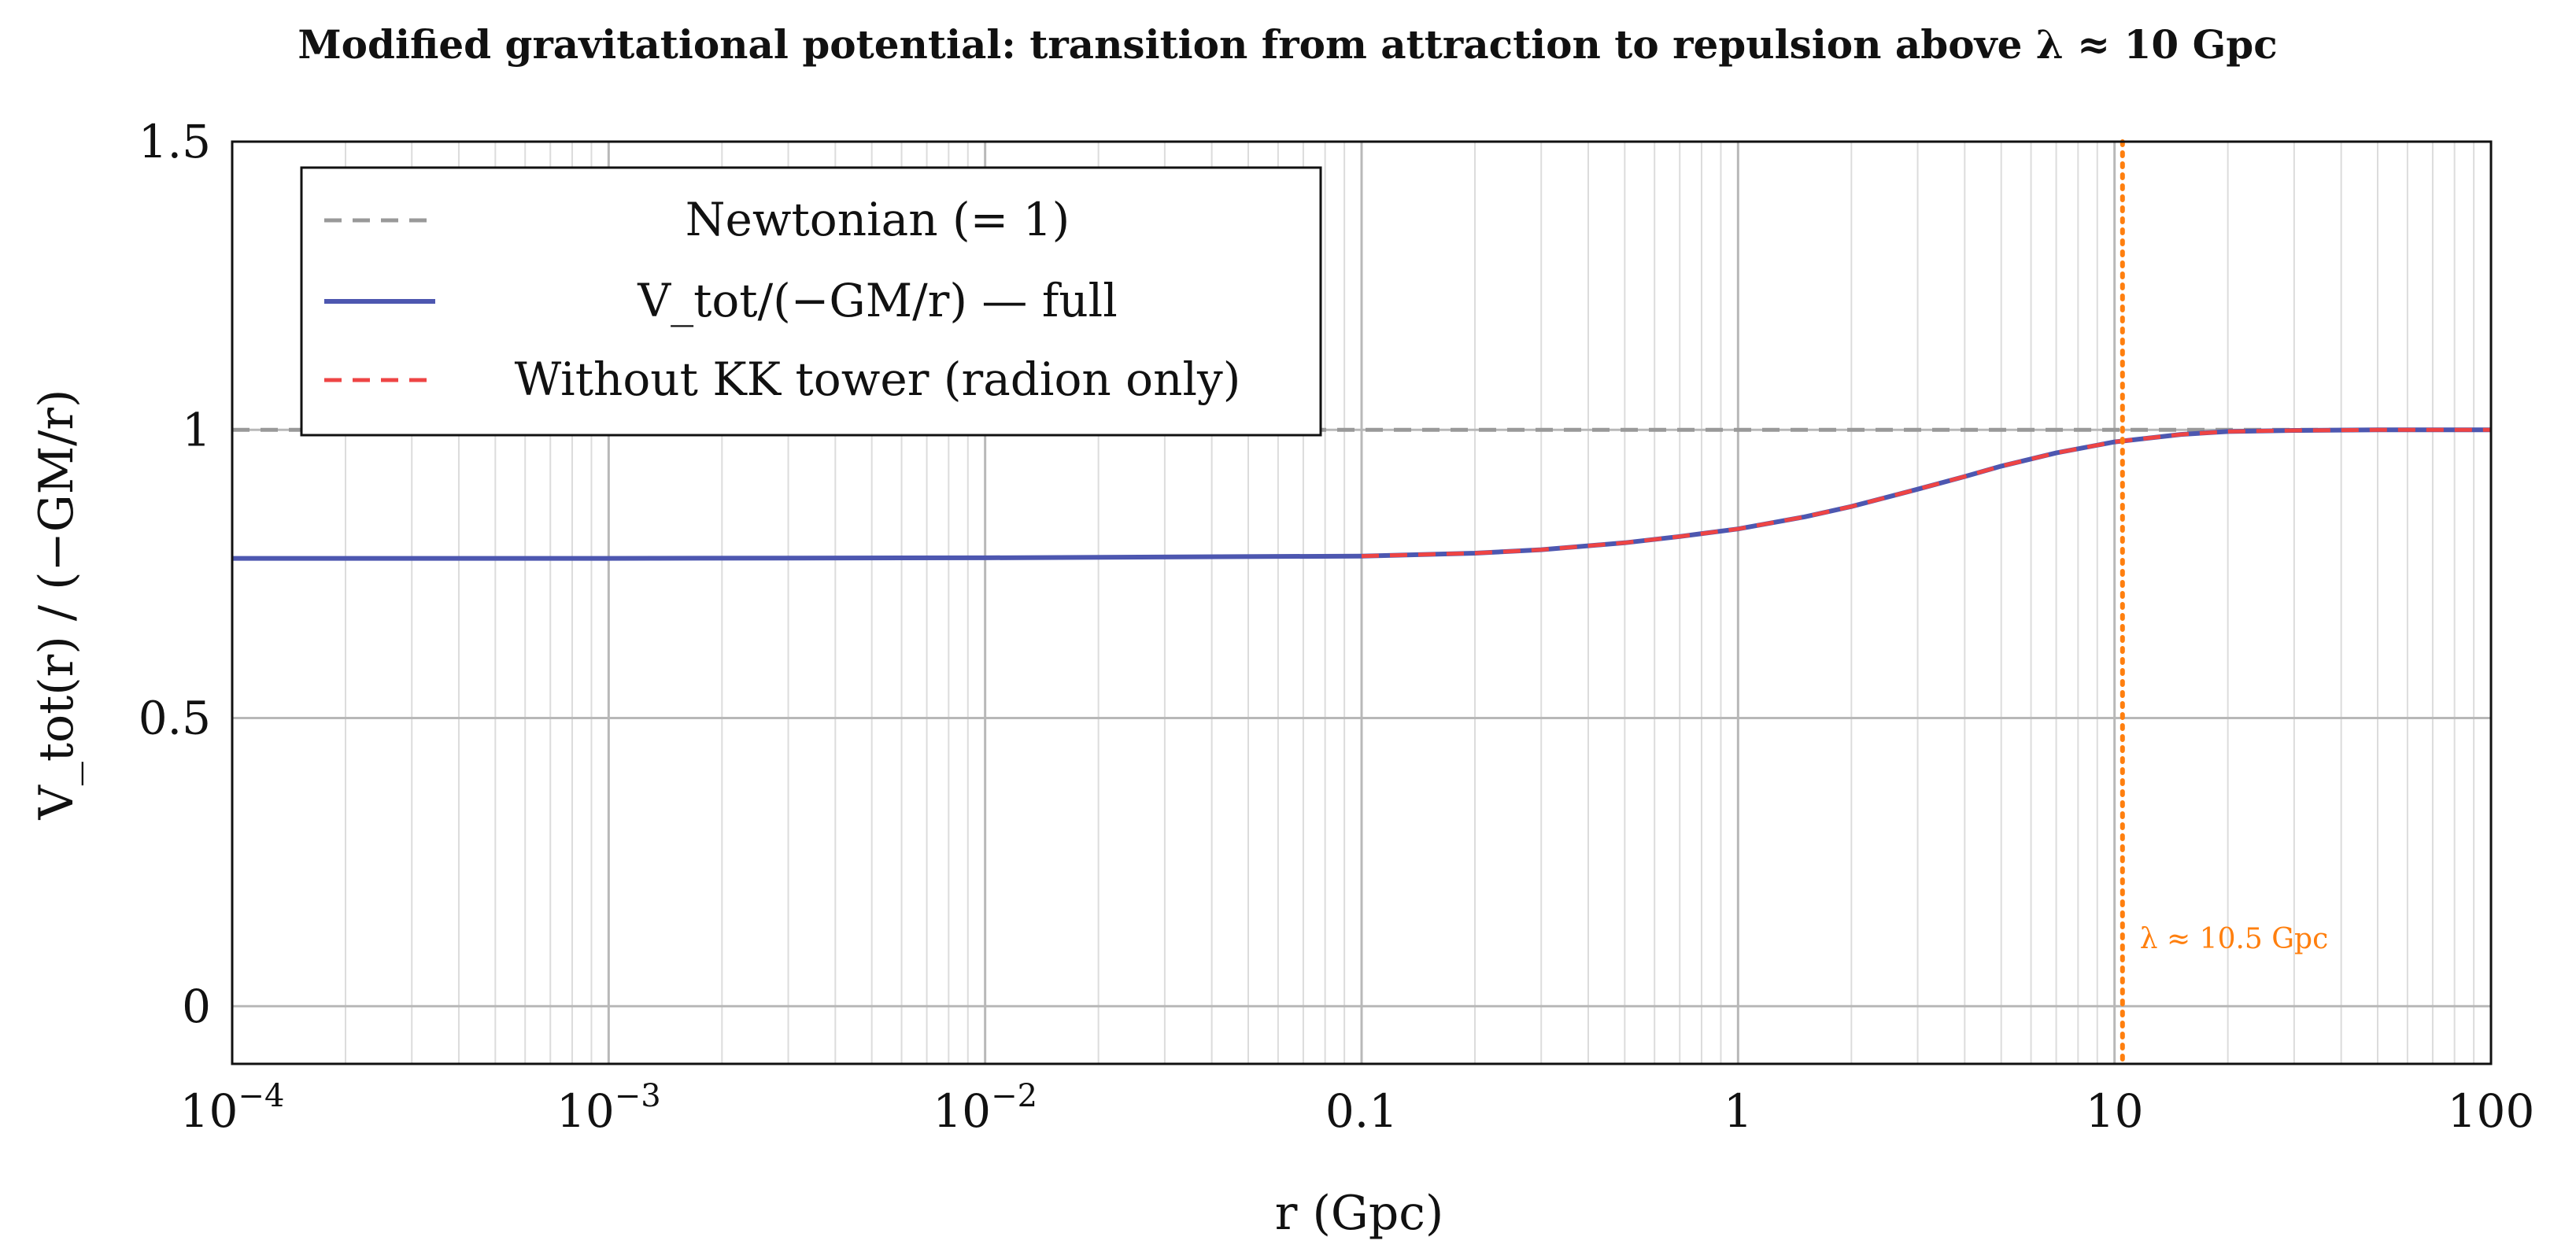 The height and width of the screenshot is (1259, 2576). What do you see at coordinates (175, 141) in the screenshot?
I see `y-tick-label: 1.5` at bounding box center [175, 141].